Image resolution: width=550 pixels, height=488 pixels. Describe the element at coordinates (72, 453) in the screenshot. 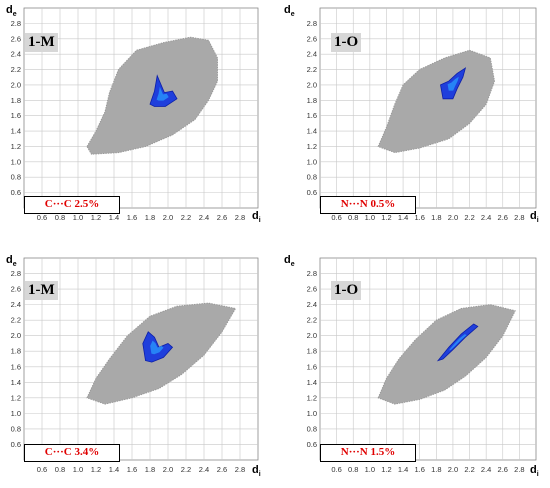

I see `contact-contribution-label: C···C 3.4%` at that location.